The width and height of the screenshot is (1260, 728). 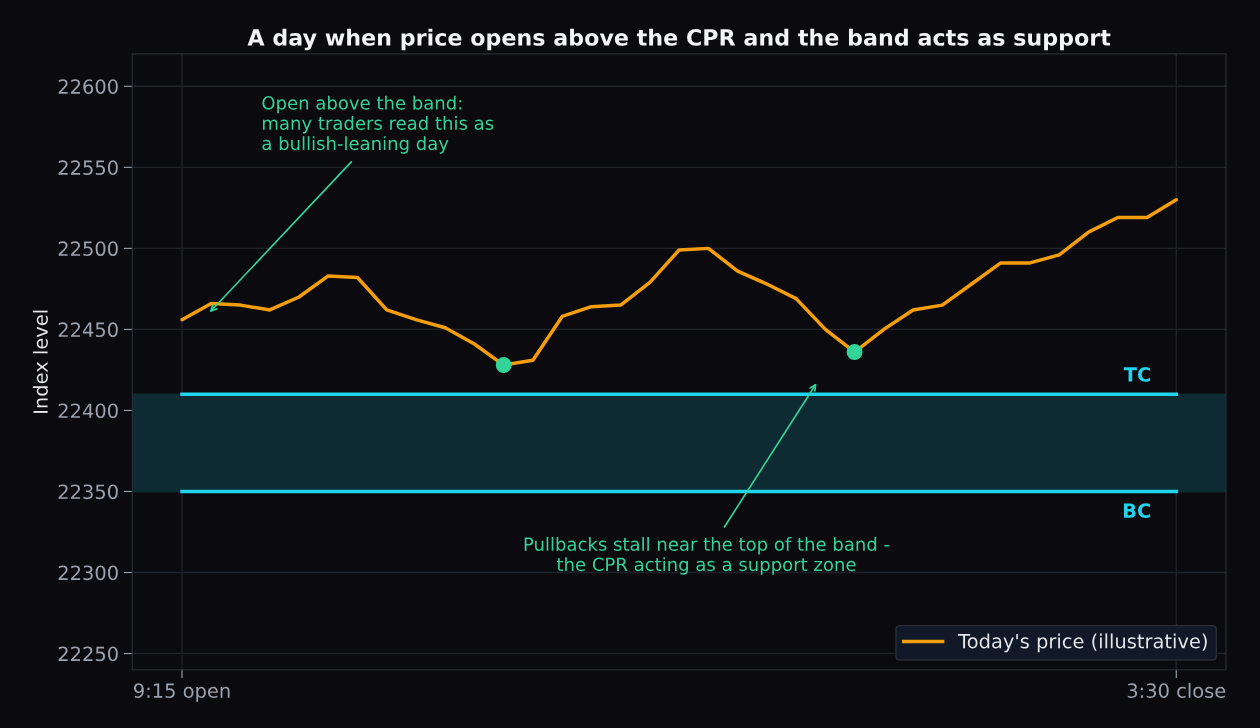 I want to click on y-tick-label: 22550, so click(x=88, y=167).